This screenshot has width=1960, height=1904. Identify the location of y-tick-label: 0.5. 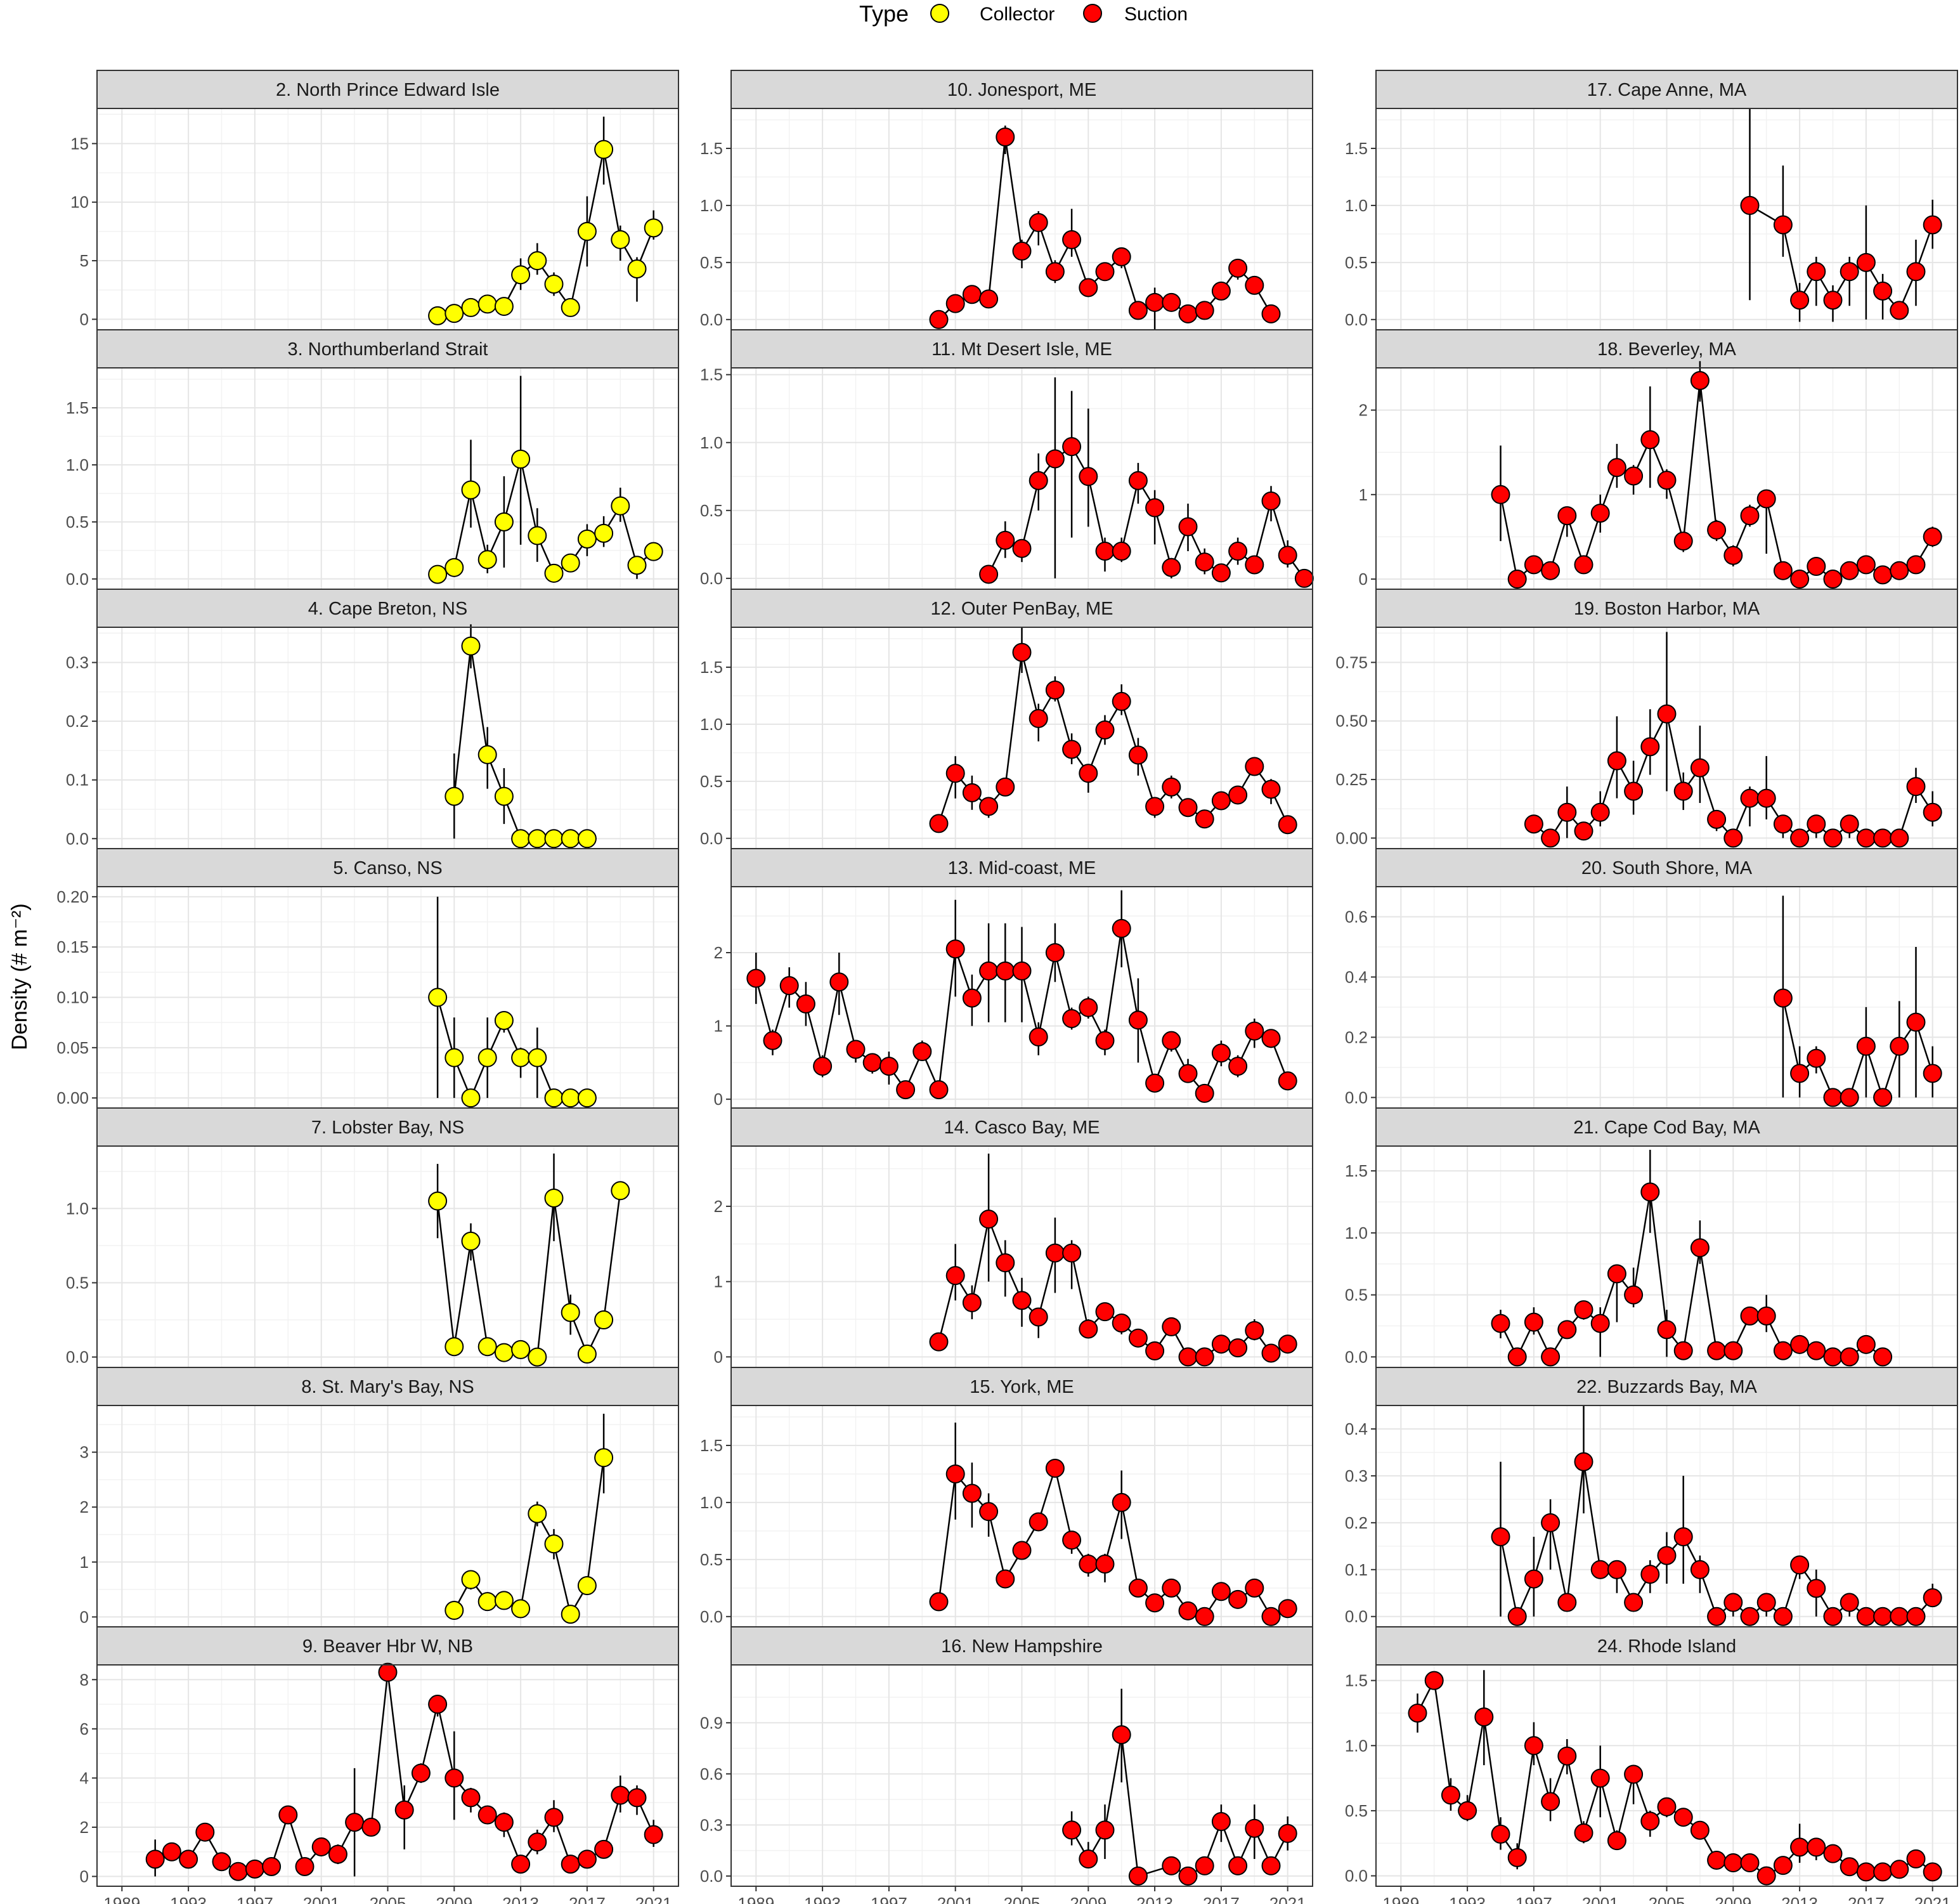
(77, 521).